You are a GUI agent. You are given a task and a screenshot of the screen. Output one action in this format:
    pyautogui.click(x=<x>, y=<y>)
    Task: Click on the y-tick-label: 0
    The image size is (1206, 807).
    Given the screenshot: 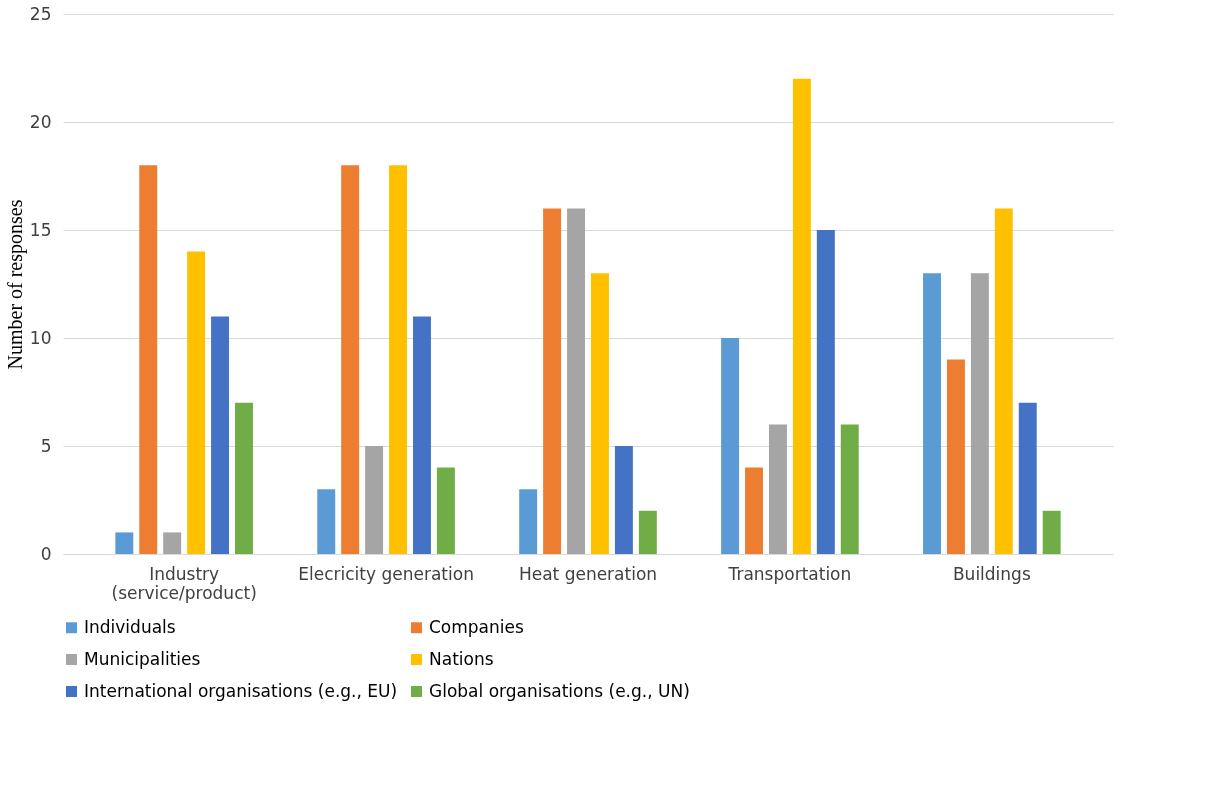 What is the action you would take?
    pyautogui.click(x=46, y=553)
    